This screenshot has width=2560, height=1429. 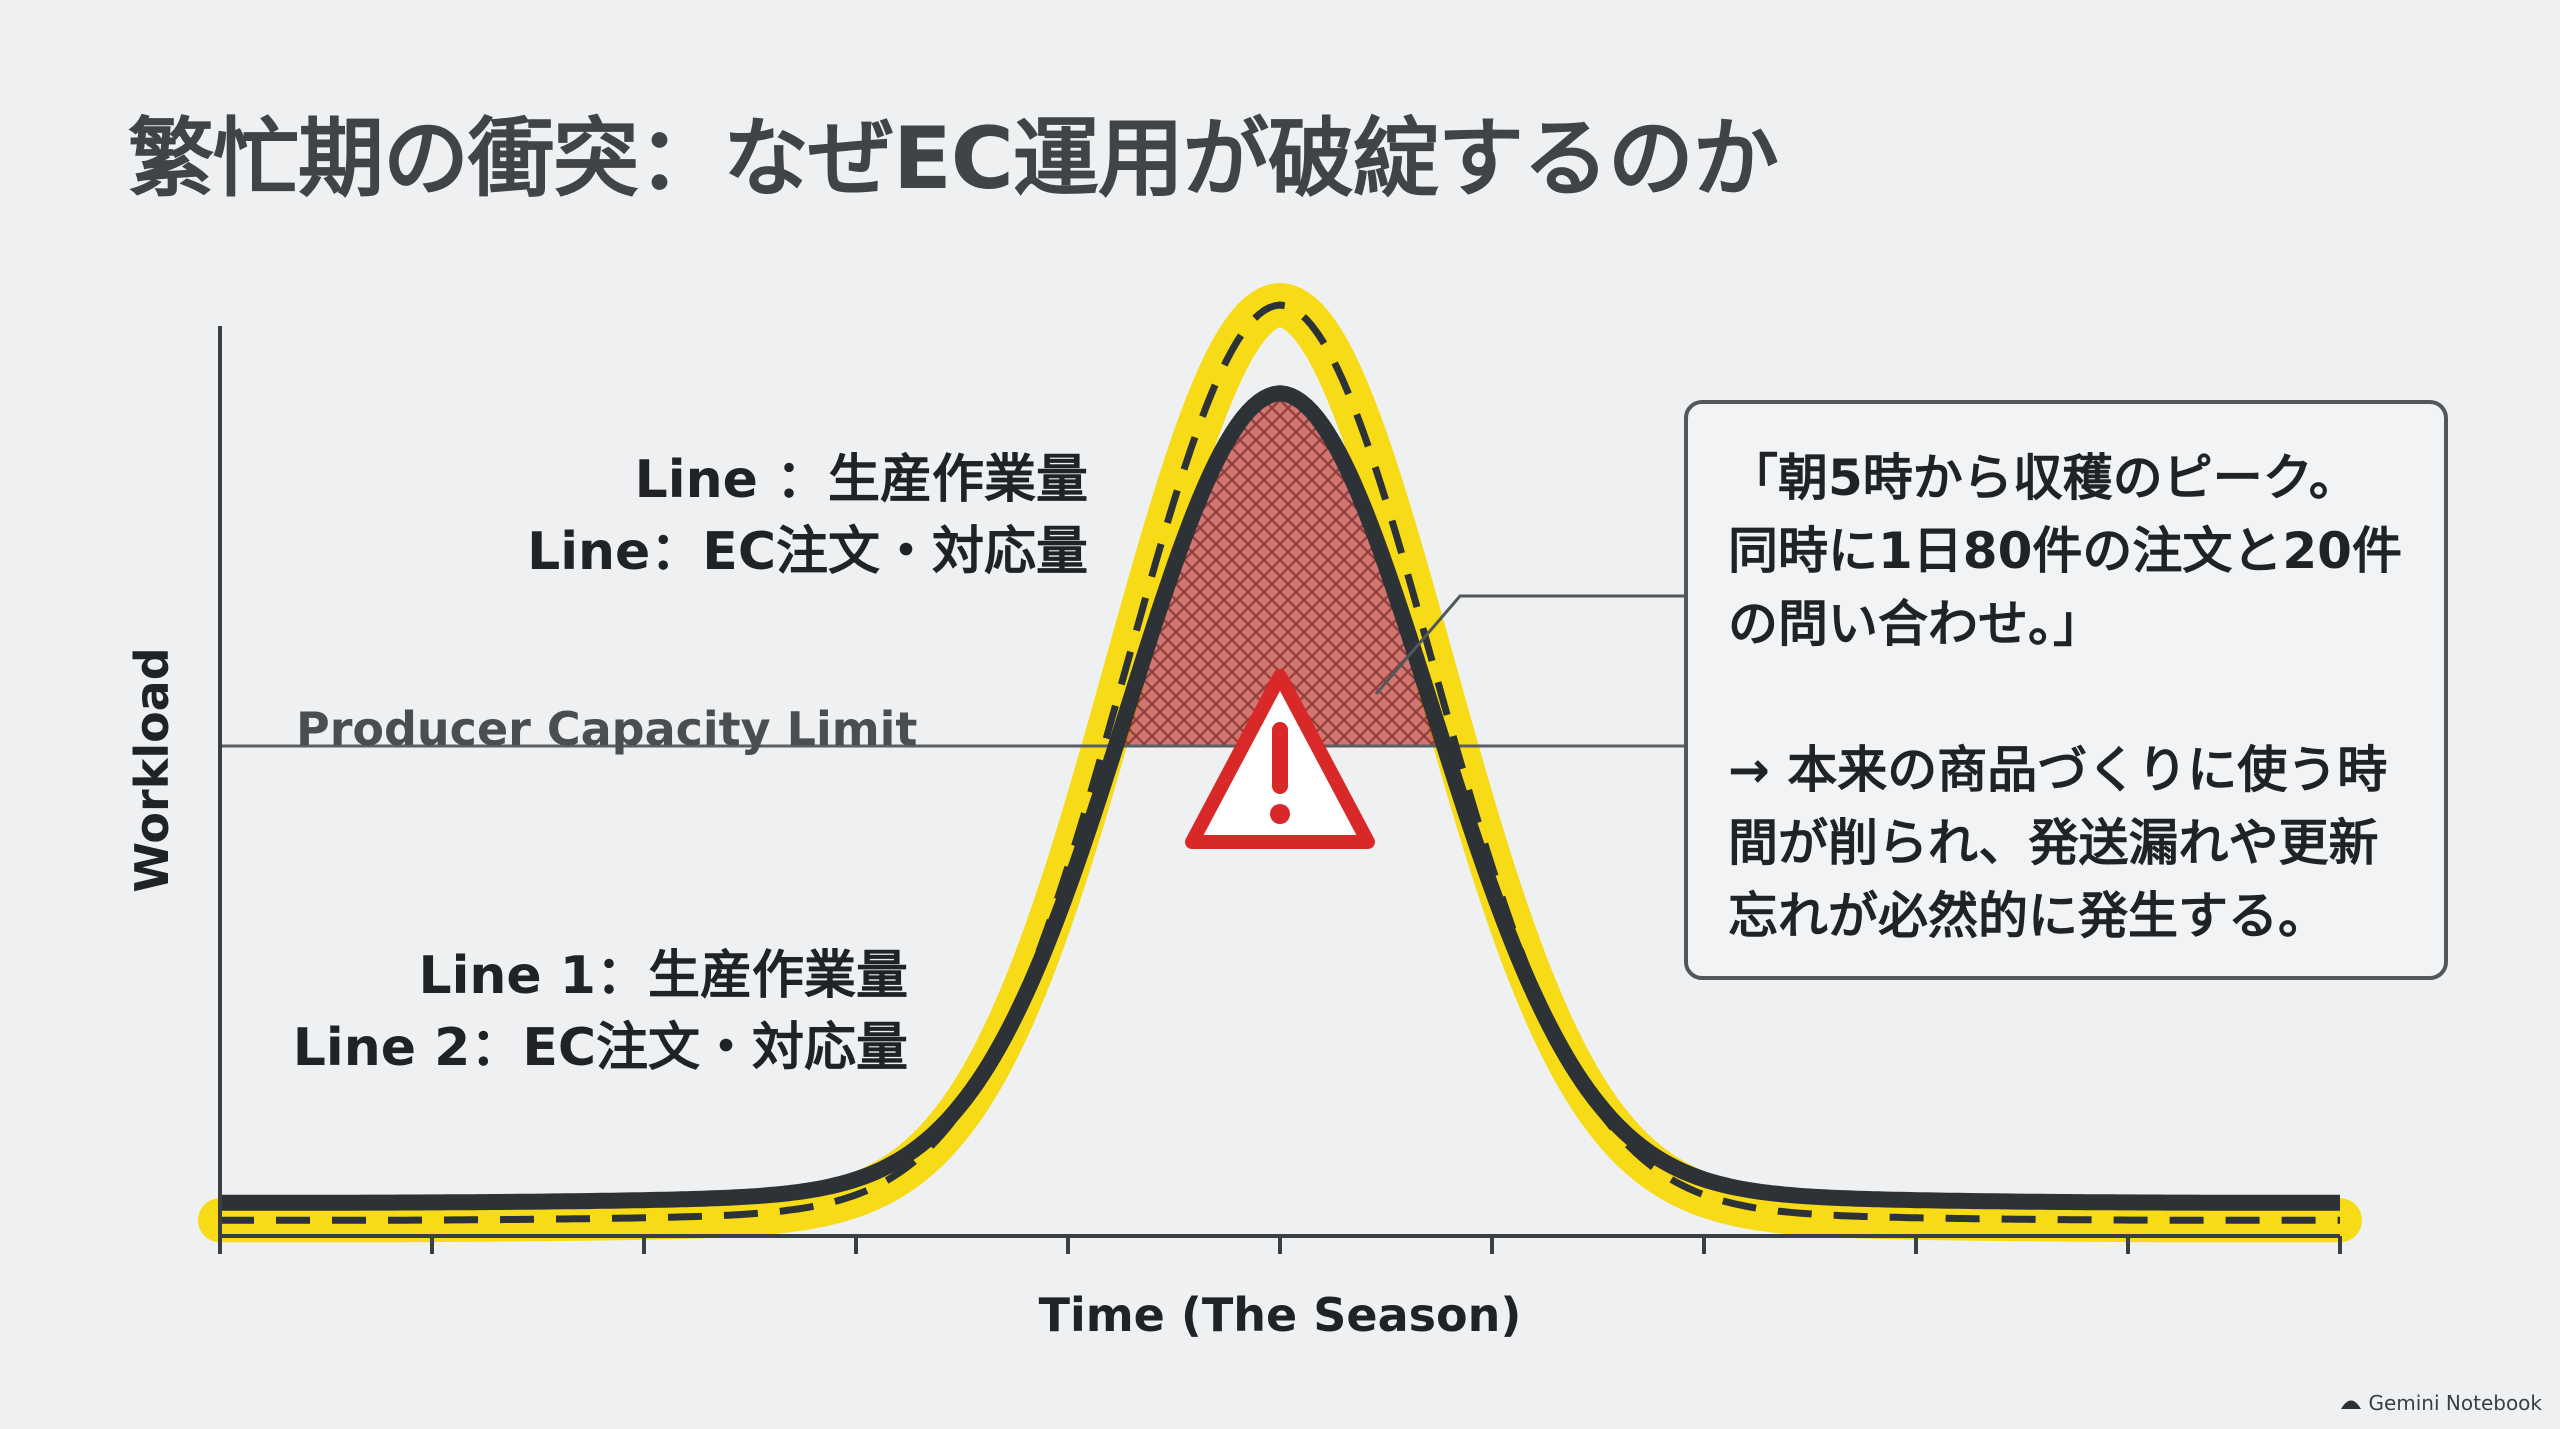 What do you see at coordinates (607, 729) in the screenshot?
I see `capacity-limit-label: Producer Capacity Limit` at bounding box center [607, 729].